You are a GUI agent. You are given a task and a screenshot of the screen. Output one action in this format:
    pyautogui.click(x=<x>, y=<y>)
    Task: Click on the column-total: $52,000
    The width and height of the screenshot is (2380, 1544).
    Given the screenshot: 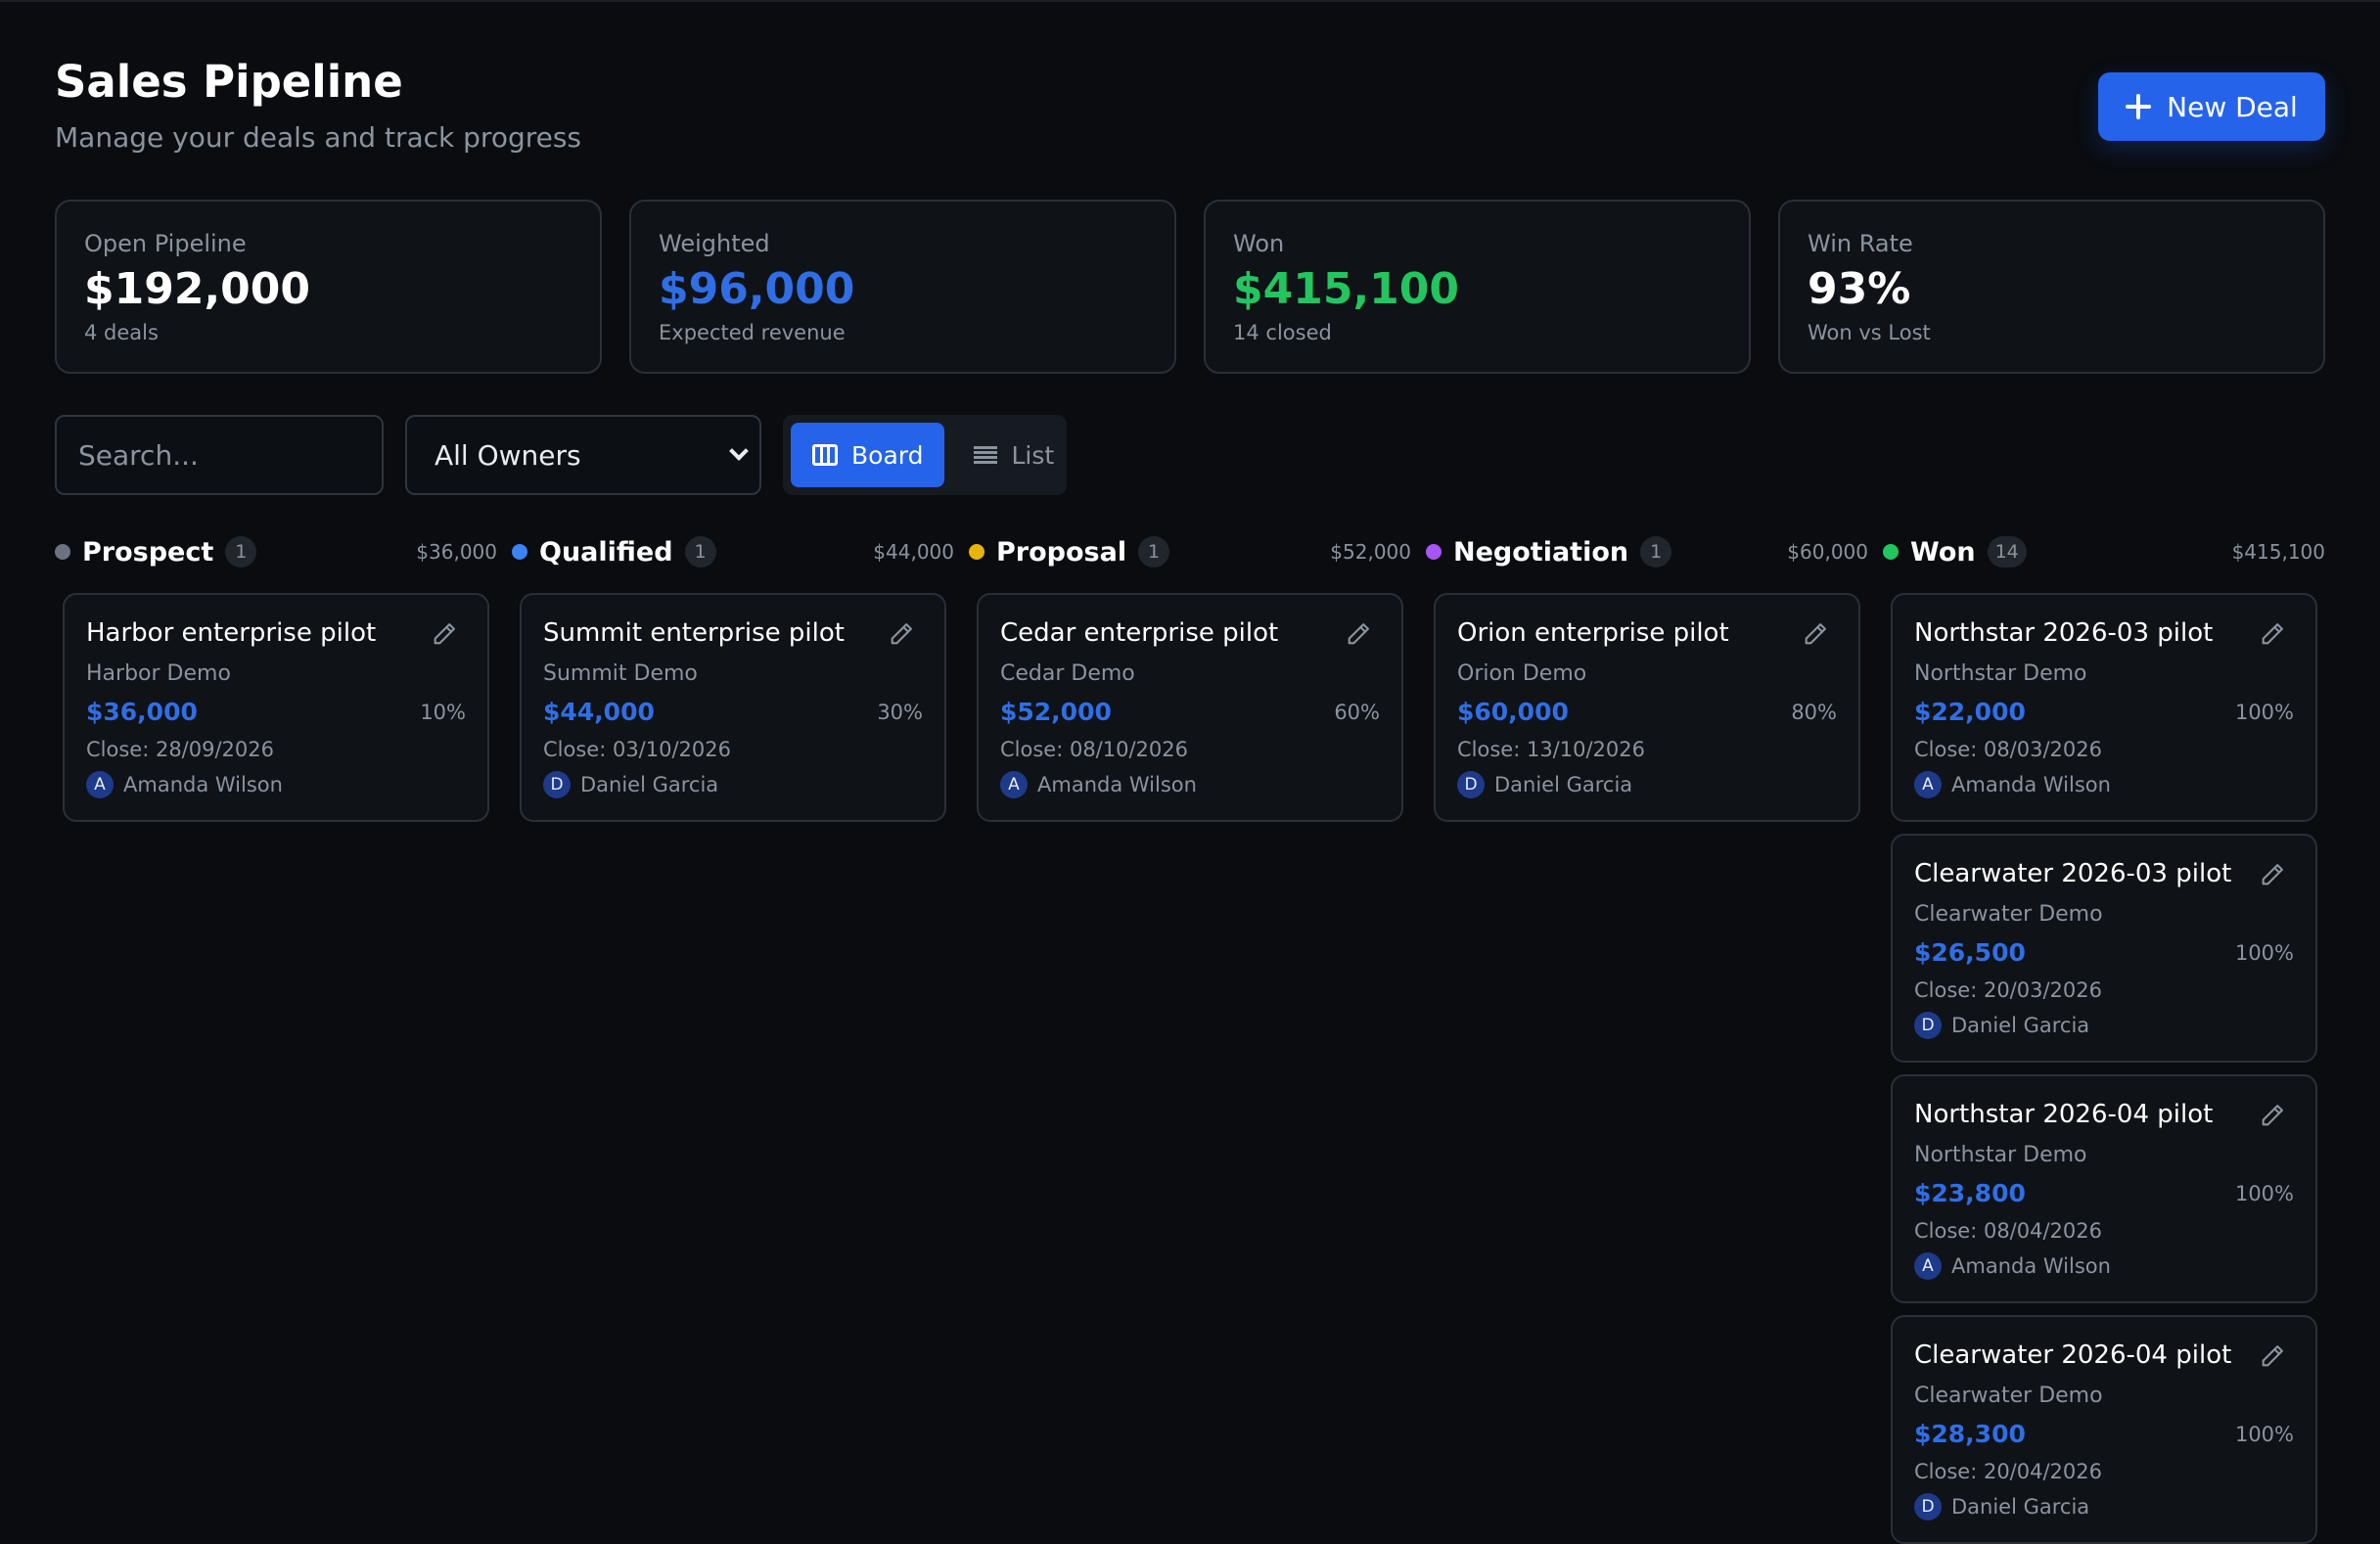 What is the action you would take?
    pyautogui.click(x=1370, y=552)
    